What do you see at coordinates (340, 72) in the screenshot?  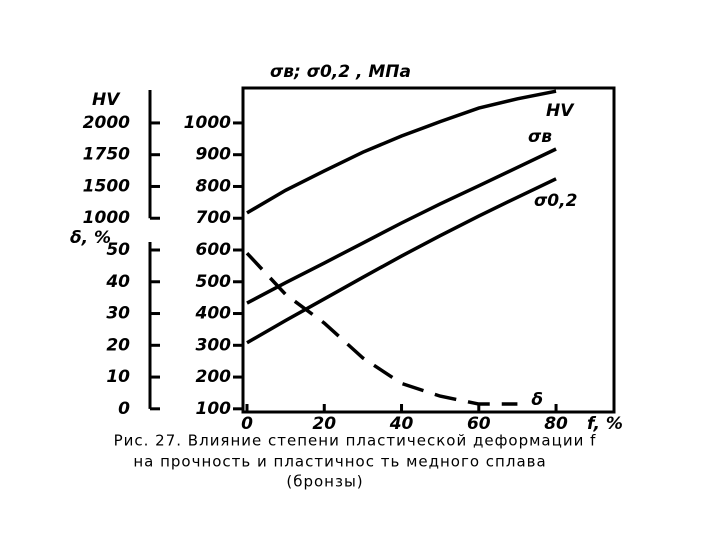 I see `y-axis-title: σв; σ0,2 , МПа` at bounding box center [340, 72].